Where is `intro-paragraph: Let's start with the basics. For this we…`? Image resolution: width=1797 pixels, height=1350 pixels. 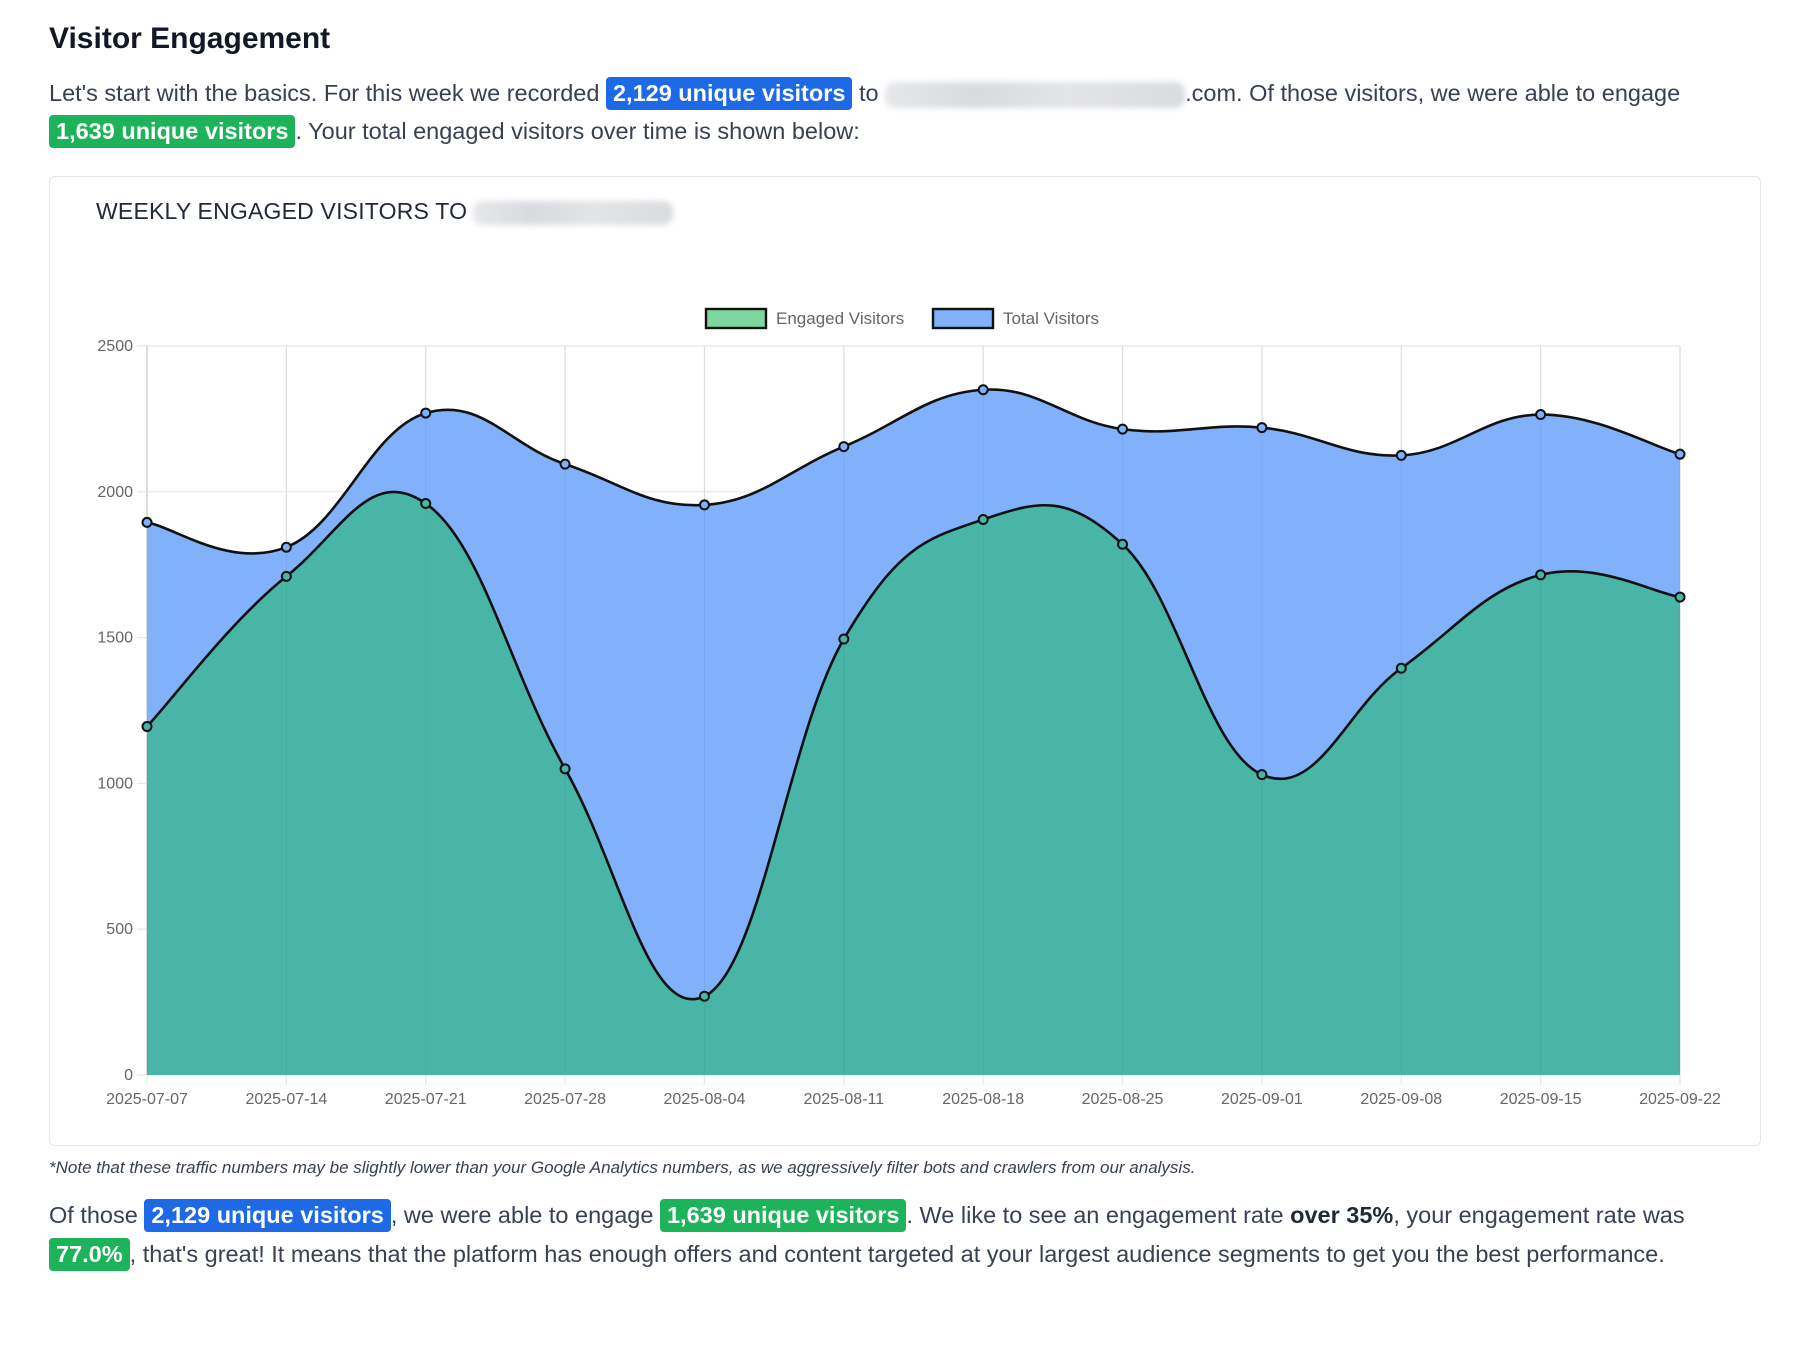 intro-paragraph: Let's start with the basics. For this we… is located at coordinates (904, 112).